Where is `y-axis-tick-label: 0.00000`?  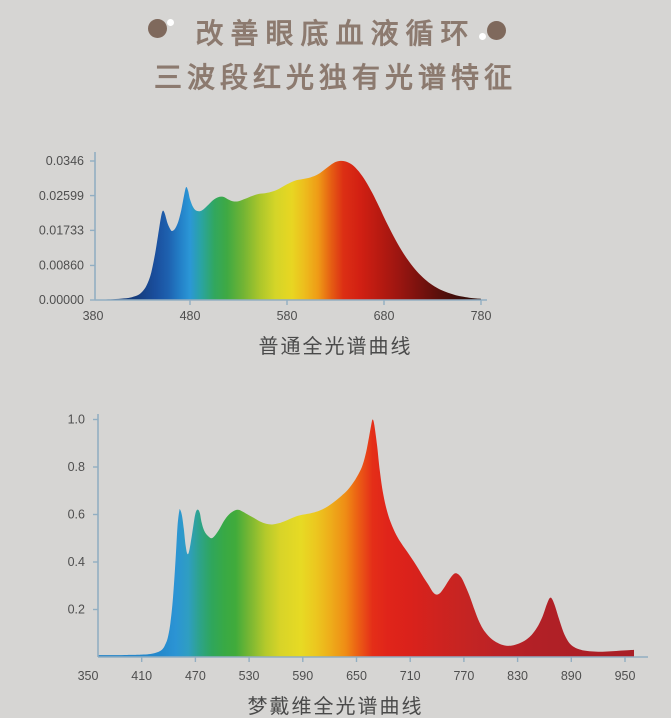 y-axis-tick-label: 0.00000 is located at coordinates (61, 300).